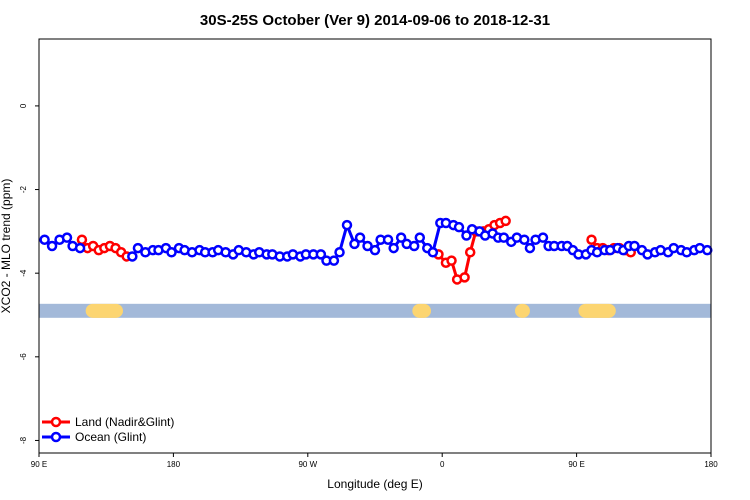 This screenshot has height=500, width=750. Describe the element at coordinates (376, 241) in the screenshot. I see `series-ocean` at that location.